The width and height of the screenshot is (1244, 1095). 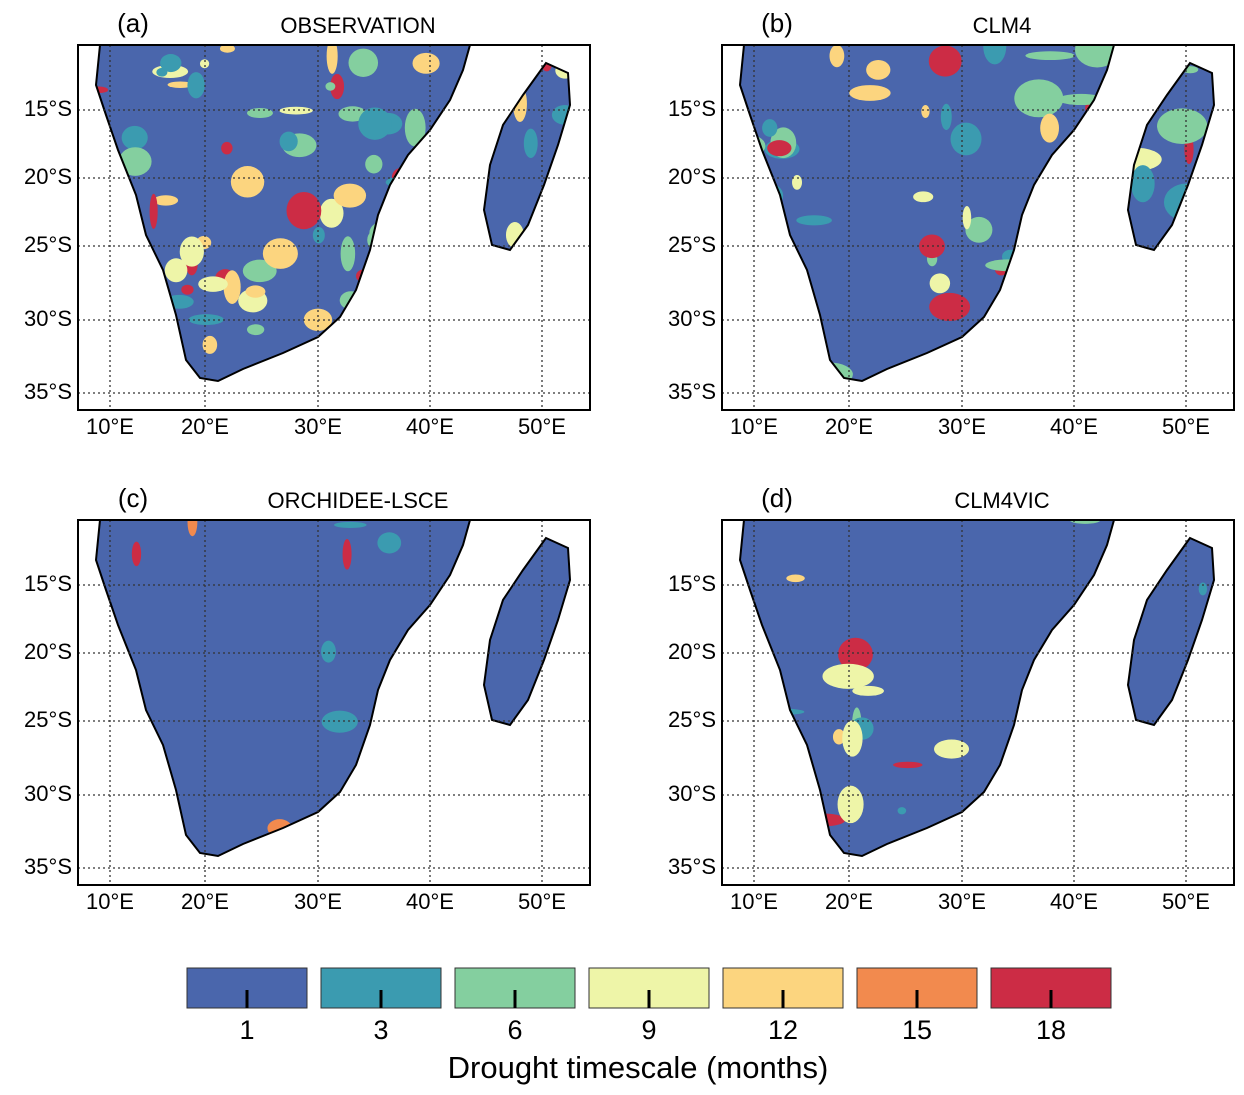 I want to click on lat-tick-label: 30°S, so click(x=692, y=793).